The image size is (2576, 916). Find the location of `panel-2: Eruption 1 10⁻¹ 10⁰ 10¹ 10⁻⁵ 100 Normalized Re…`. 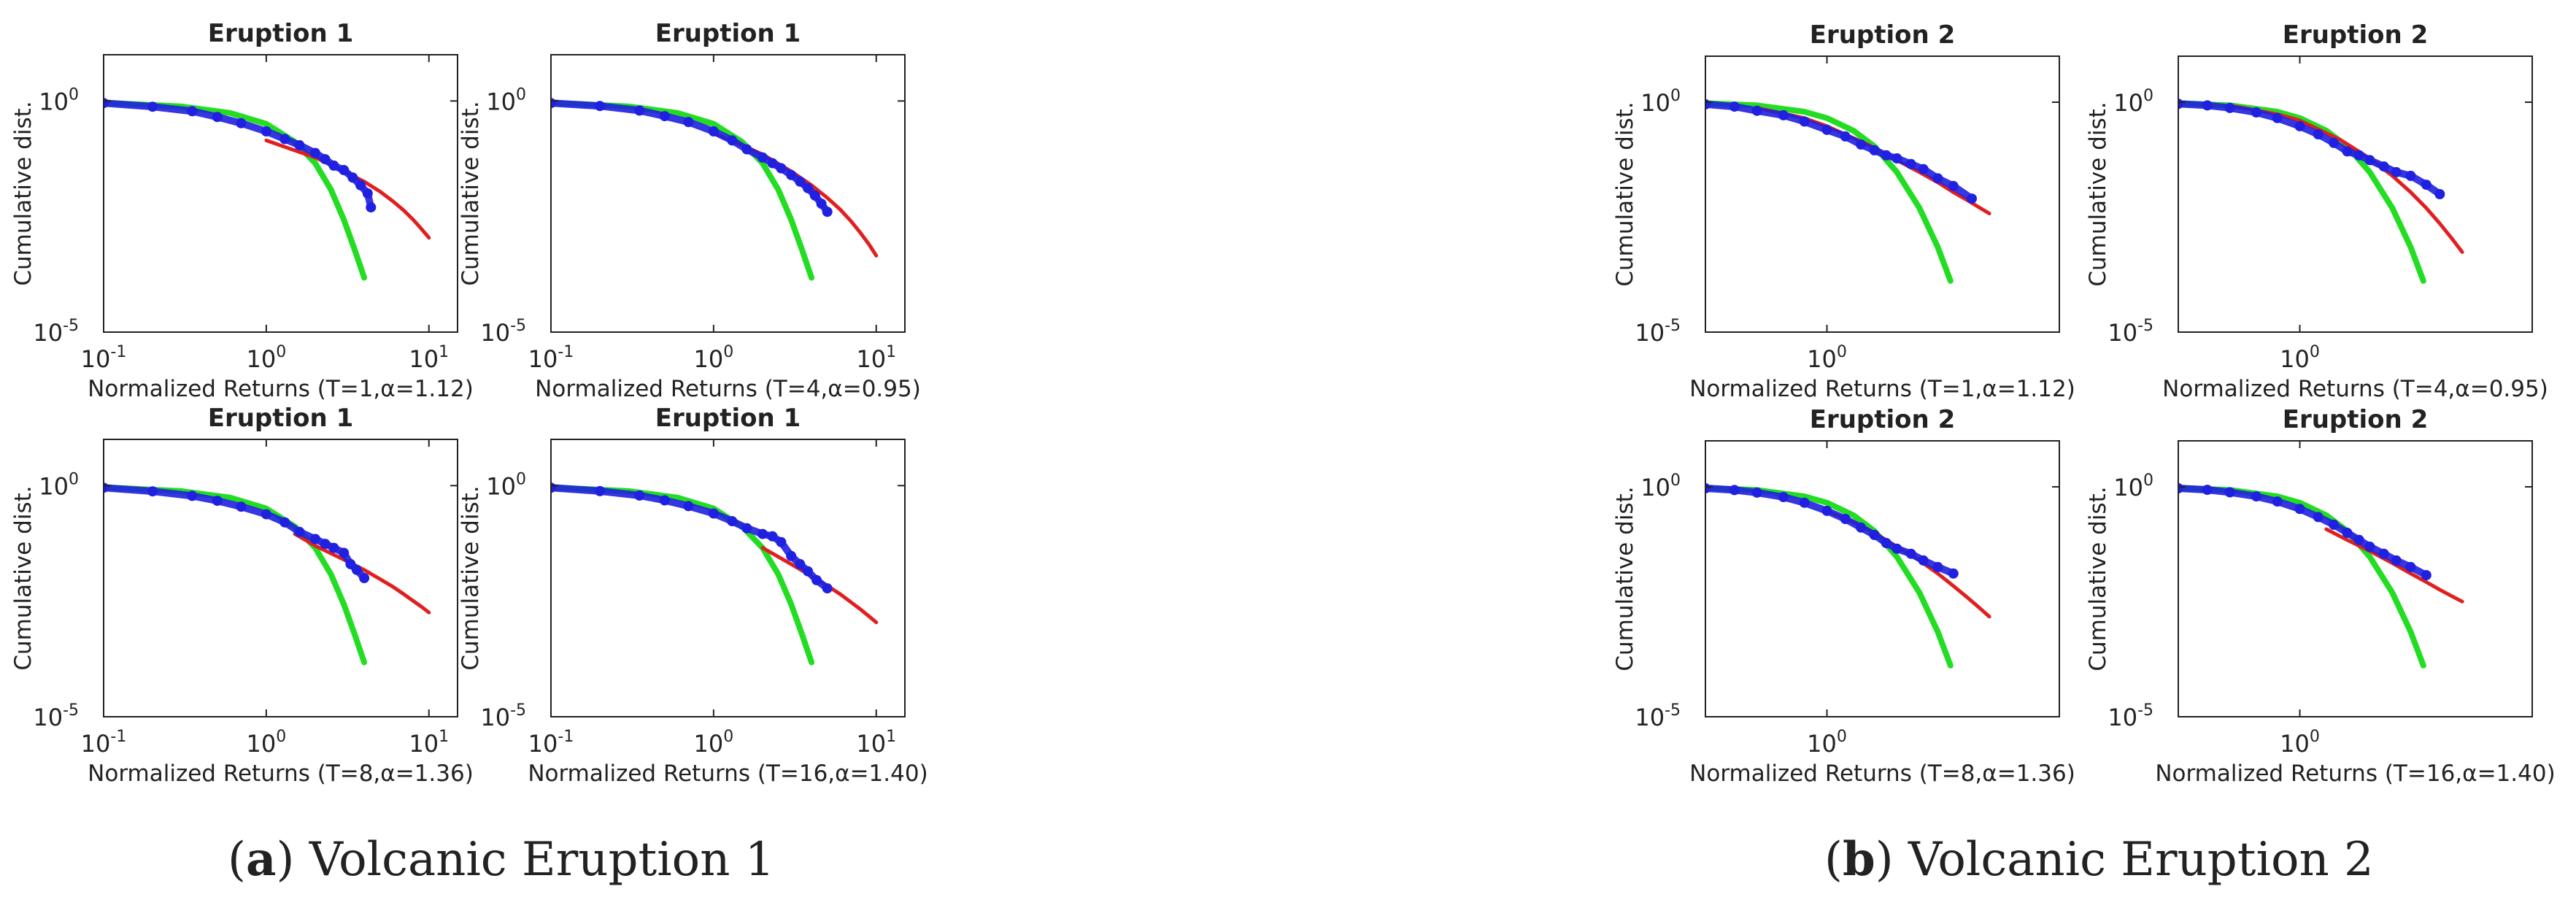

panel-2: Eruption 1 10⁻¹ 10⁰ 10¹ 10⁻⁵ 100 Normalized Re… is located at coordinates (689, 210).